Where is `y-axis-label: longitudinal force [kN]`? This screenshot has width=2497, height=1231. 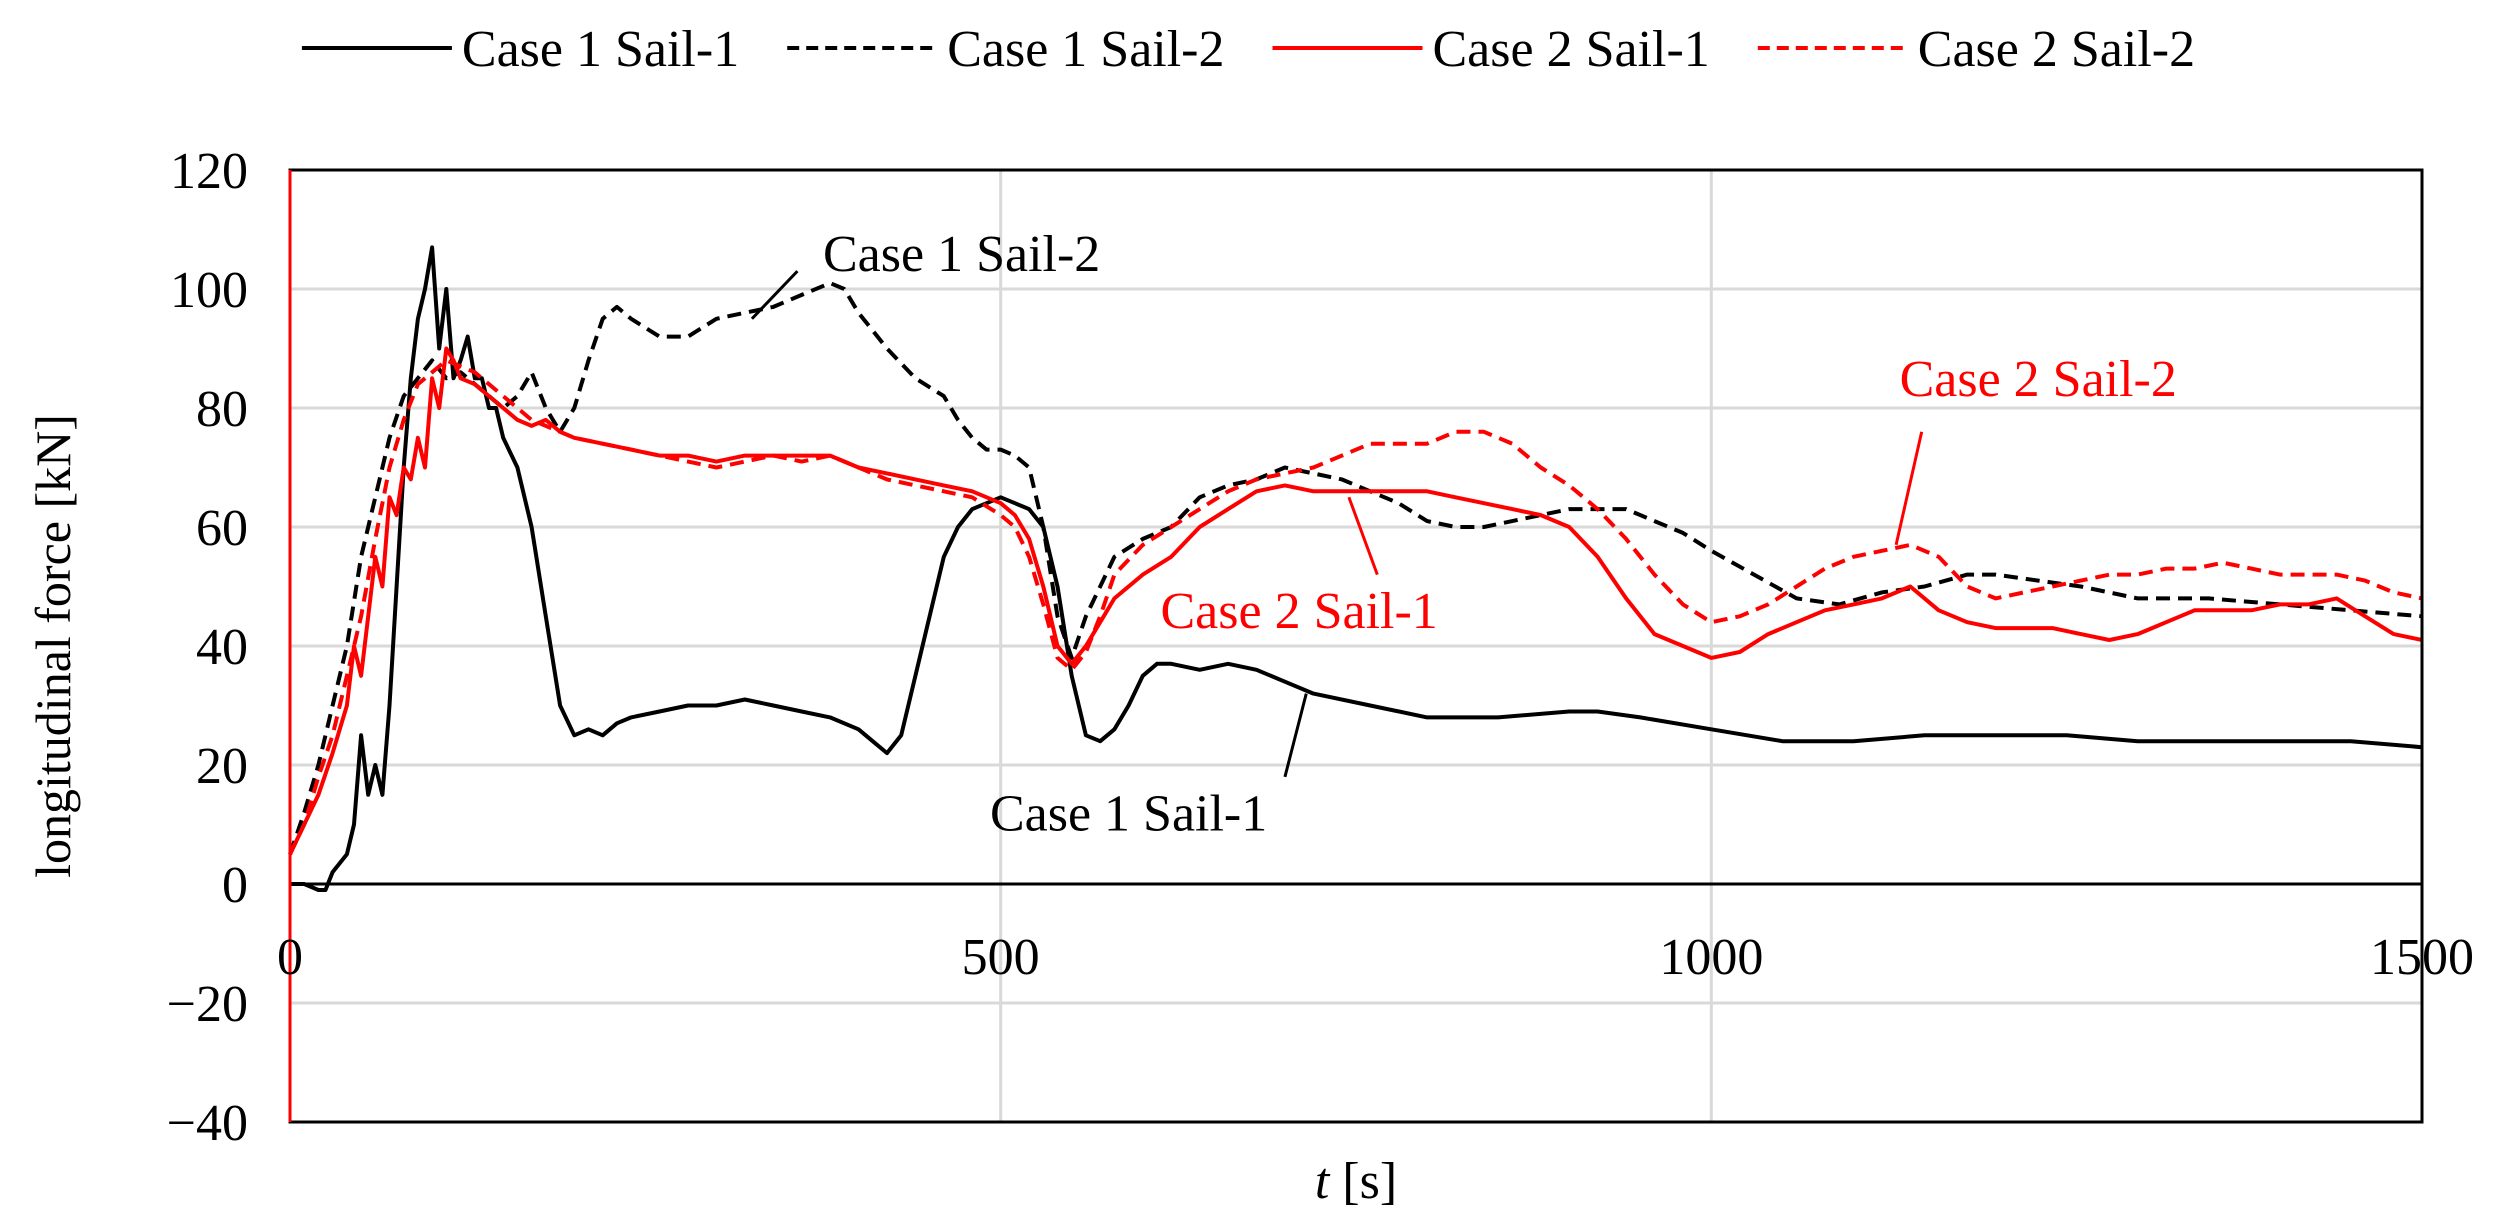 y-axis-label: longitudinal force [kN] is located at coordinates (53, 646).